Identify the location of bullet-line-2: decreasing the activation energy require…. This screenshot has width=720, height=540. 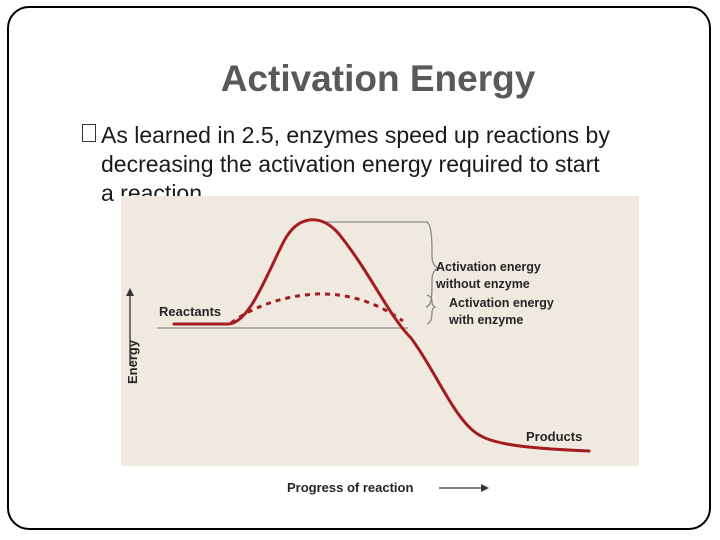
(350, 164).